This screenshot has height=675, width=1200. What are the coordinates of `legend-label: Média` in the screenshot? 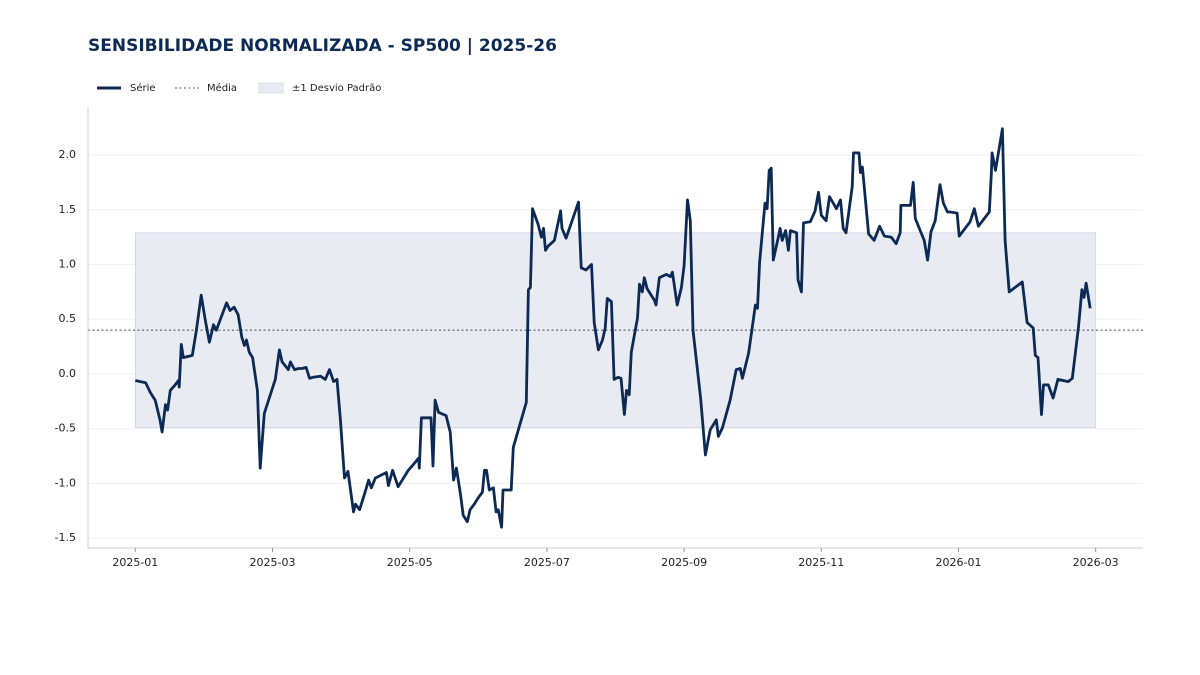 It's located at (222, 88).